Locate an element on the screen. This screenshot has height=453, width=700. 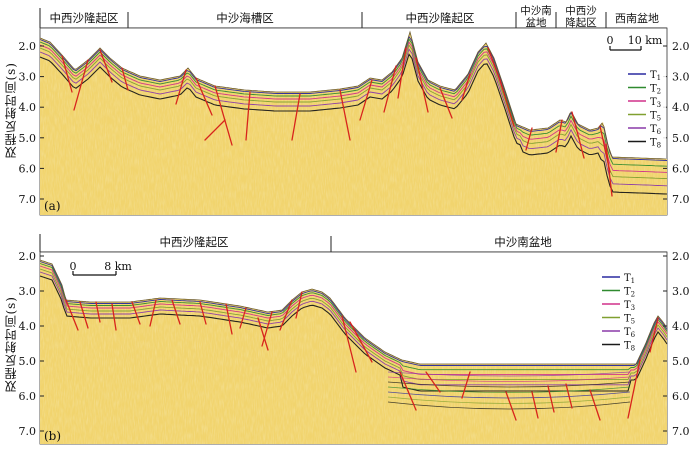
panel-a-region-header: 中西沙隆起区 中沙海槽区 中西沙隆起区 中沙南 盆地 中西沙 降起区 西南盆地 is located at coordinates (353, 16).